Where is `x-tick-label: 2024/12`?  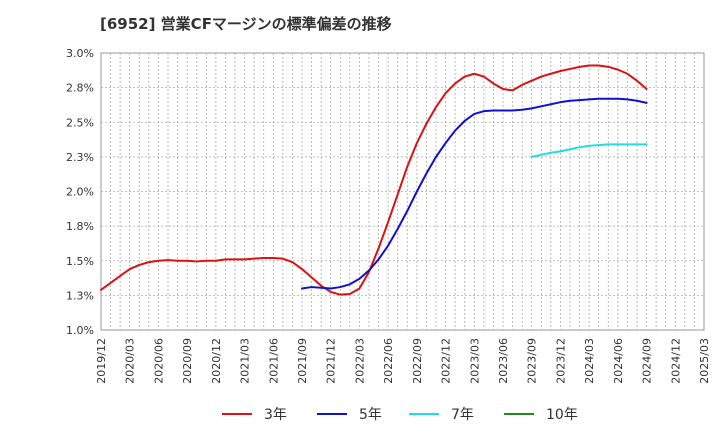 x-tick-label: 2024/12 is located at coordinates (675, 361).